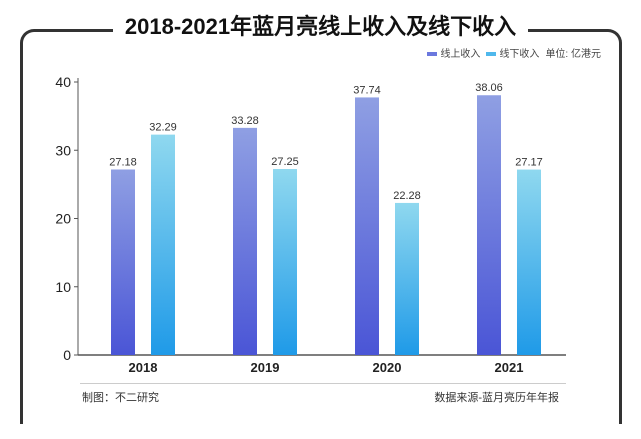 Image resolution: width=641 pixels, height=439 pixels. I want to click on data-label: 32.29, so click(163, 128).